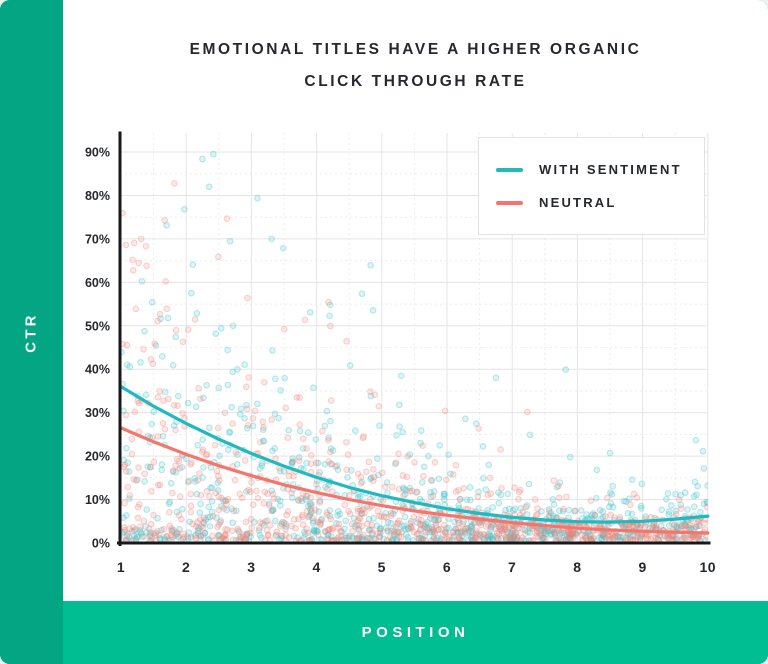  Describe the element at coordinates (708, 567) in the screenshot. I see `svg-text: 10` at that location.